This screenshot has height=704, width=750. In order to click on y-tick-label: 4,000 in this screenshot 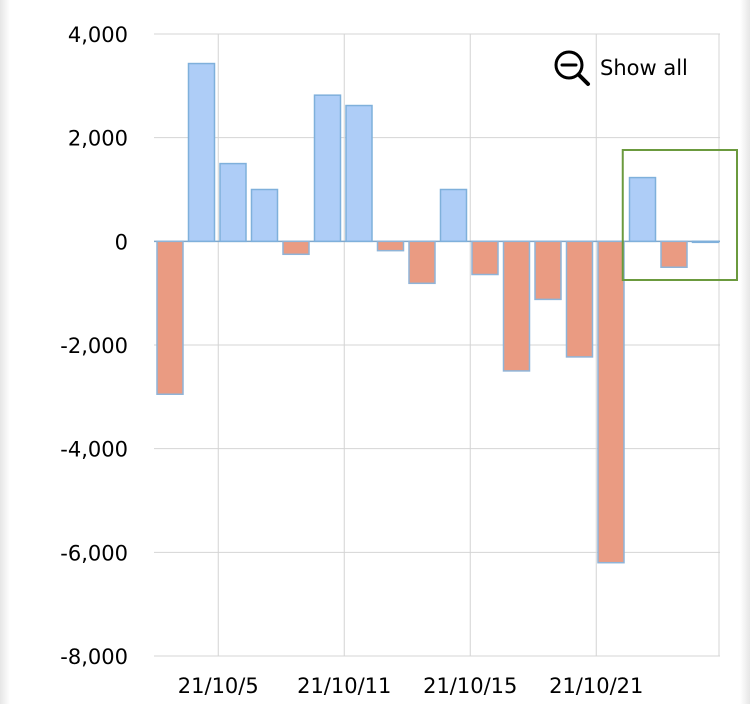, I will do `click(98, 35)`.